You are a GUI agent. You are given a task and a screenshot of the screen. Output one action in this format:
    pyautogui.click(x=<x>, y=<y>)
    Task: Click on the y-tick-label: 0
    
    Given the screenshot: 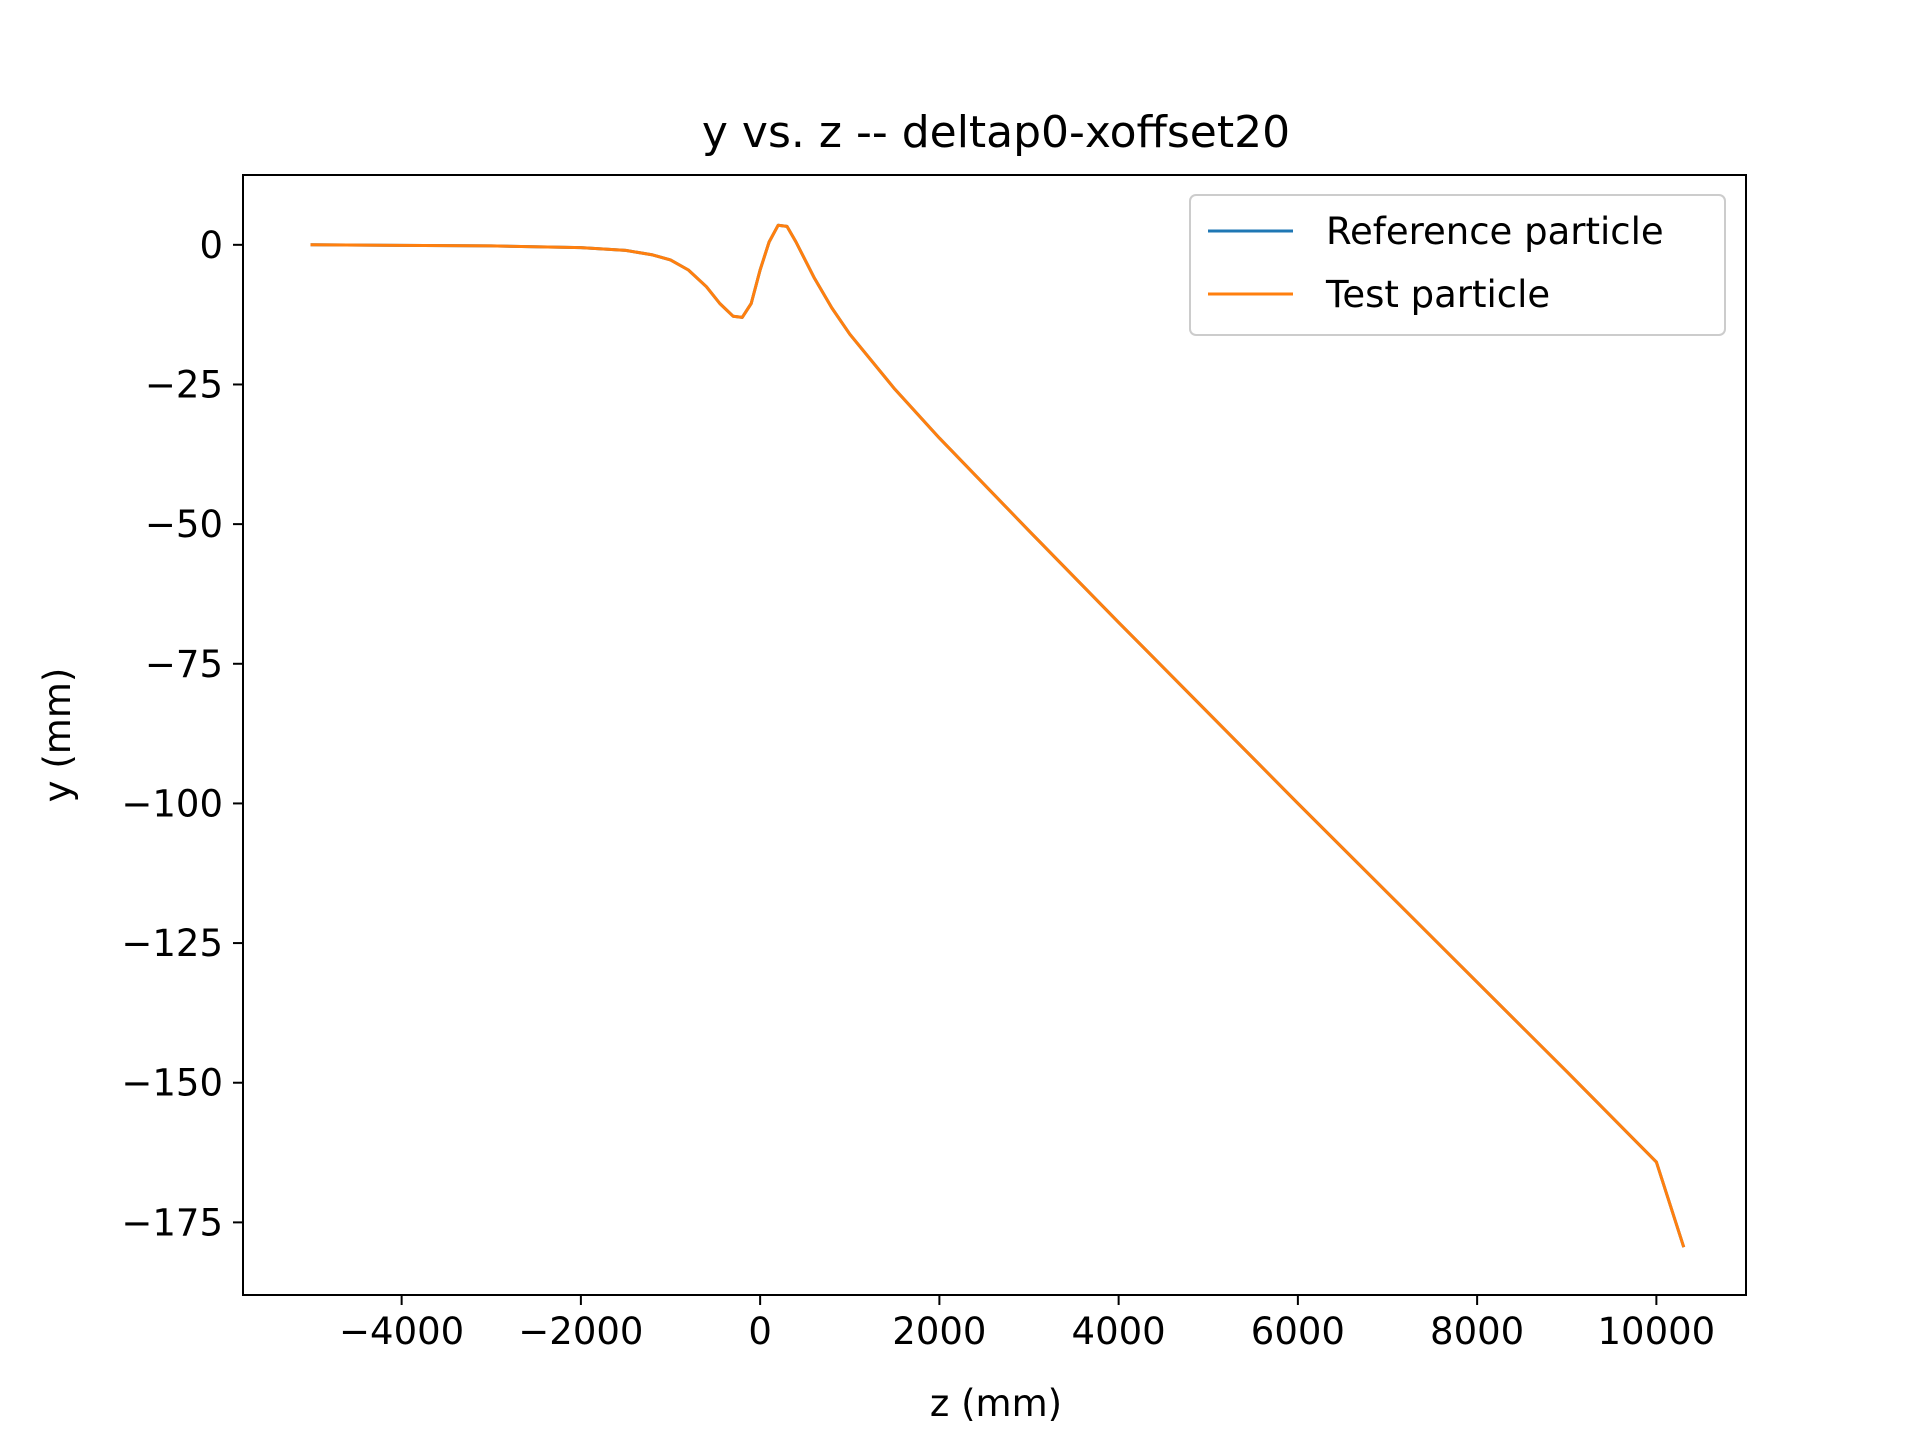 What is the action you would take?
    pyautogui.click(x=211, y=245)
    